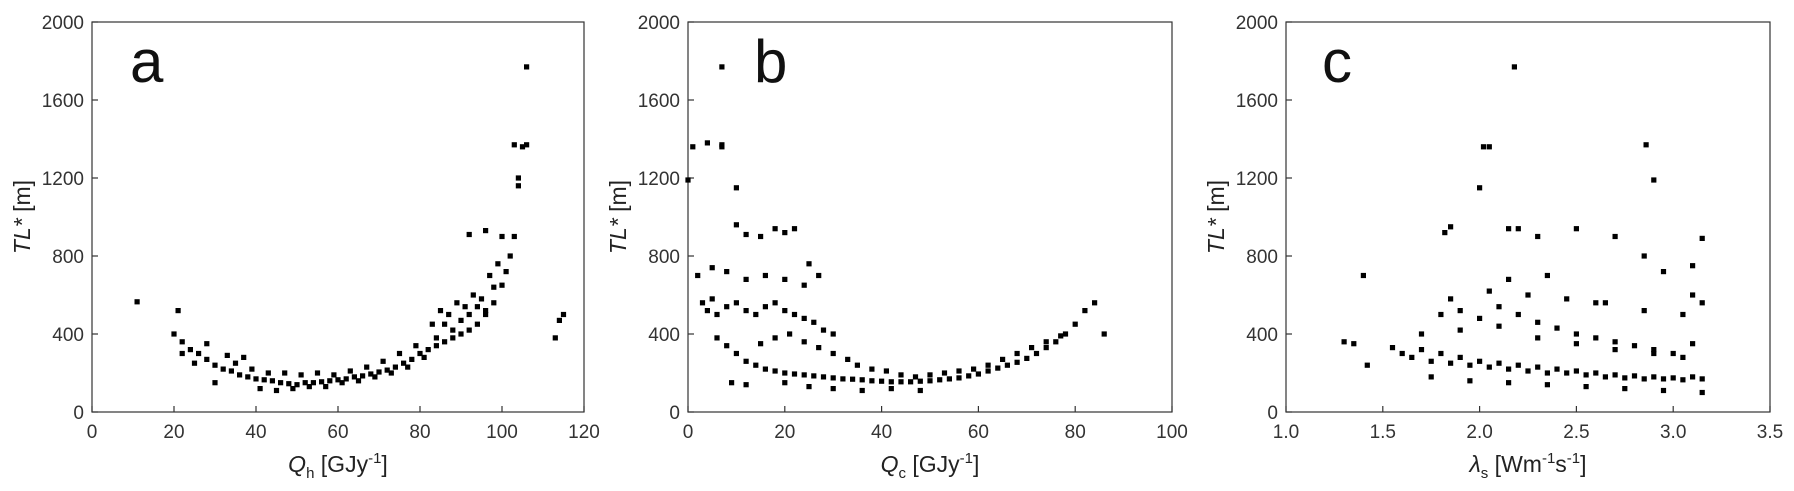 Image resolution: width=1794 pixels, height=491 pixels. I want to click on y-tick-label: 1600, so click(659, 101).